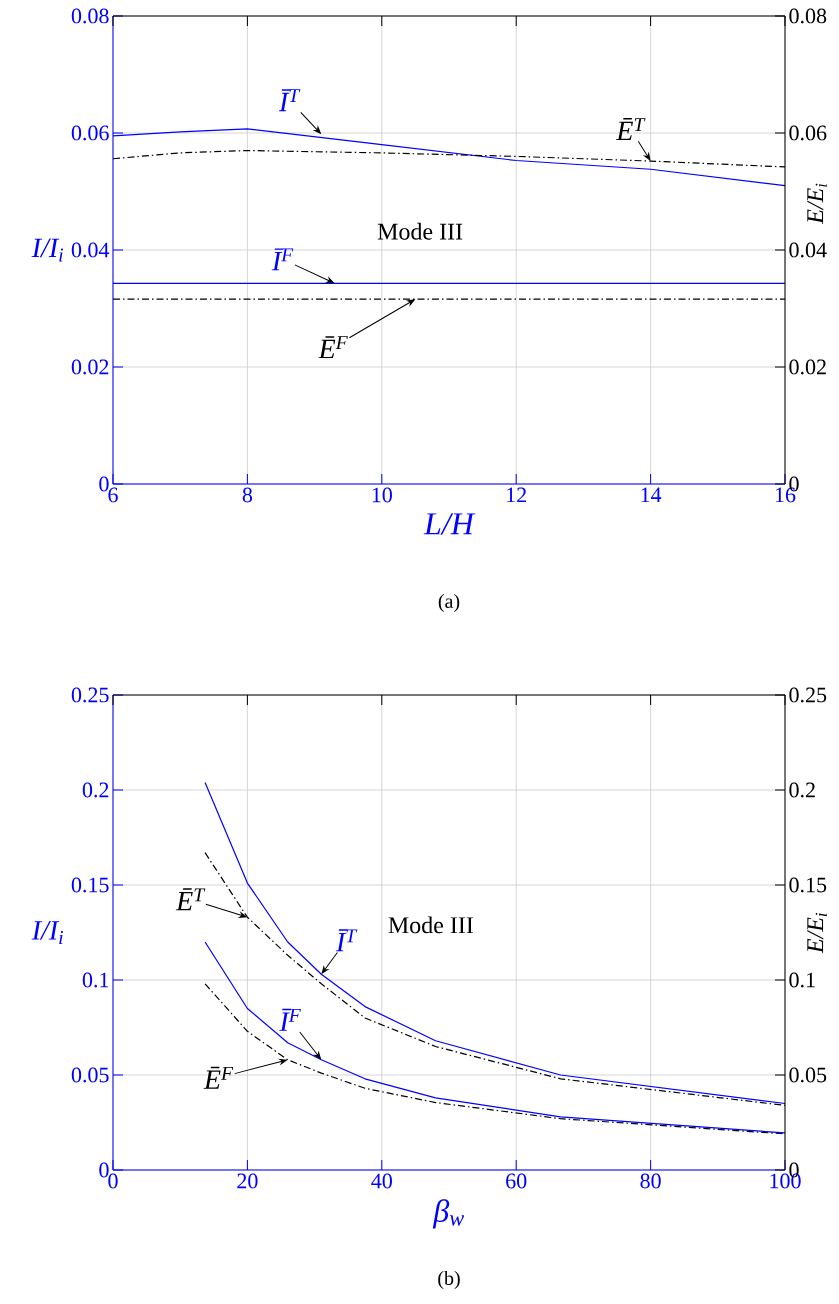  What do you see at coordinates (808, 16) in the screenshot?
I see `y2-tick-label: 0.08` at bounding box center [808, 16].